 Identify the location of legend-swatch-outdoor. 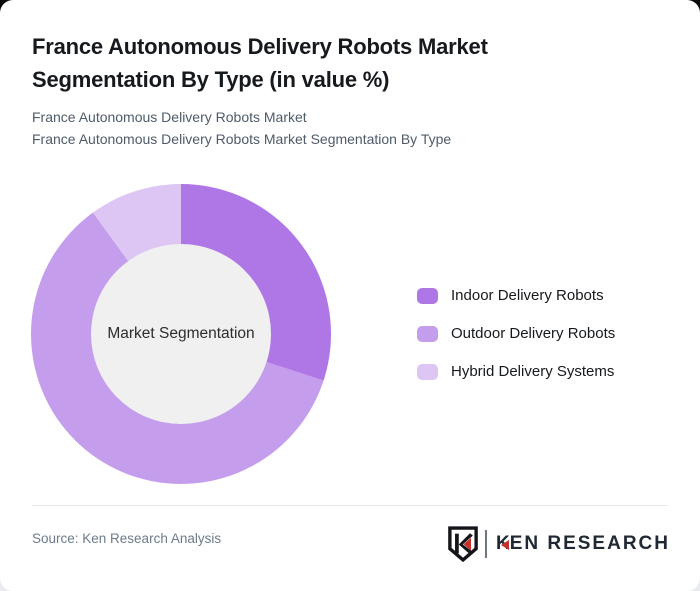
(427, 333).